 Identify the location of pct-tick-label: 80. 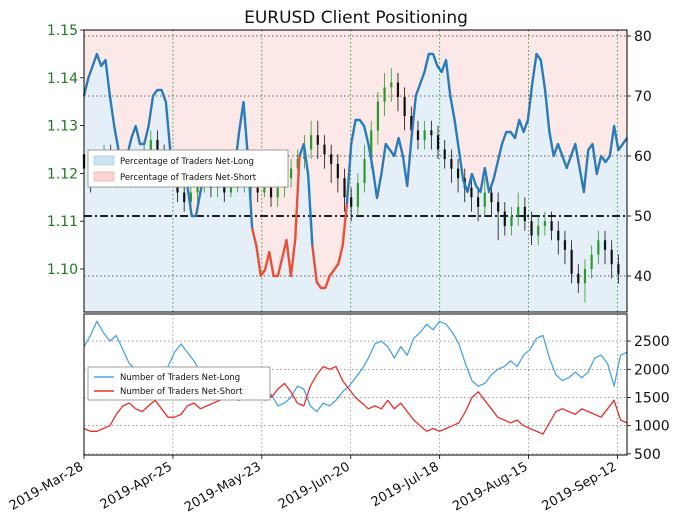
(643, 37).